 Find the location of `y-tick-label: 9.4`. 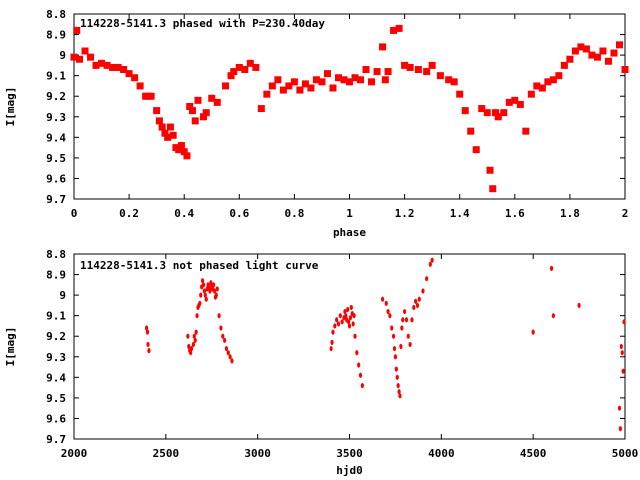

y-tick-label: 9.4 is located at coordinates (56, 377).